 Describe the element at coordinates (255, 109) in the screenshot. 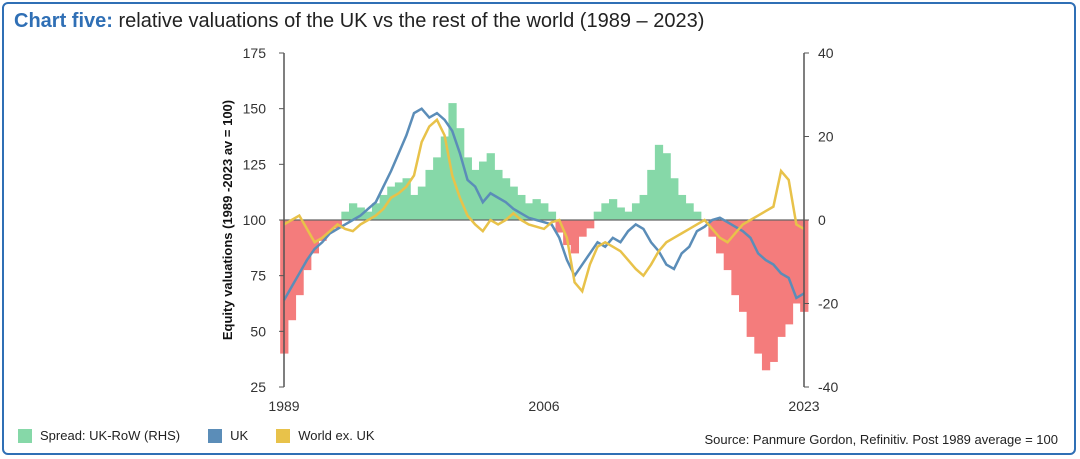

I see `left-y-tick-label: 150` at that location.